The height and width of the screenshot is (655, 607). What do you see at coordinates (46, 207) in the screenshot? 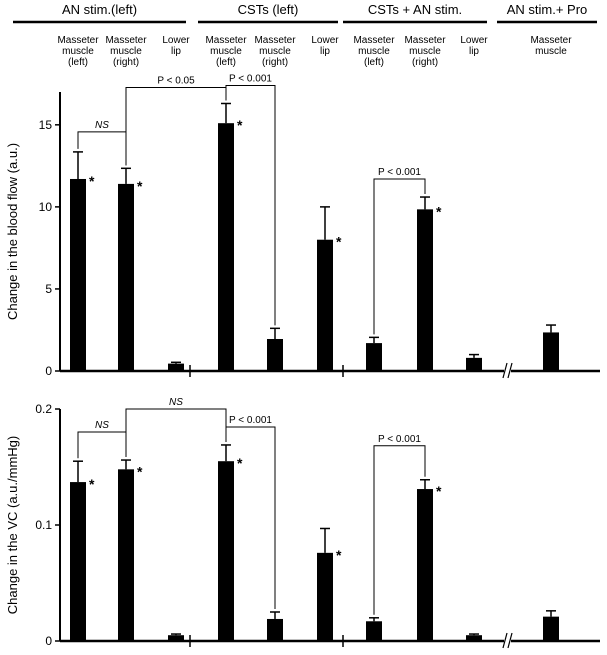
I see `y-tick-label: 10` at bounding box center [46, 207].